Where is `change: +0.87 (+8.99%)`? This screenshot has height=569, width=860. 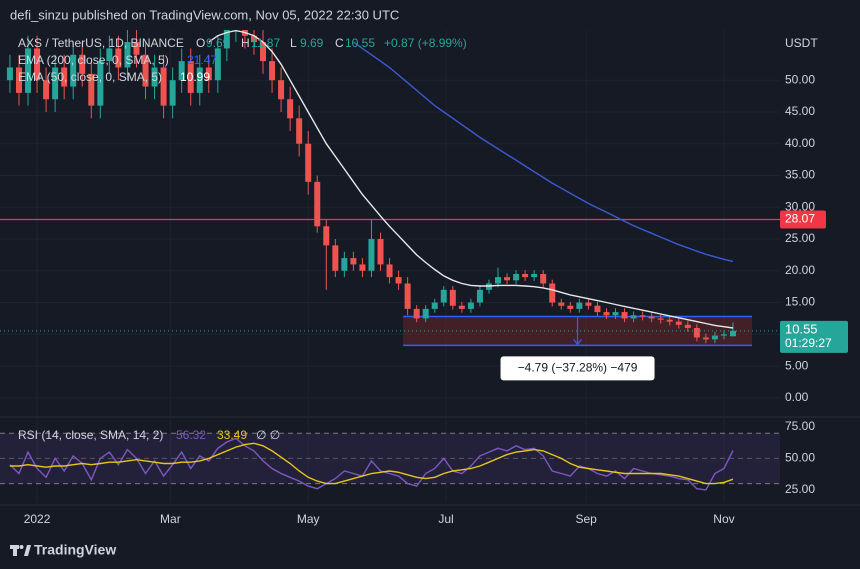
change: +0.87 (+8.99%) is located at coordinates (425, 43).